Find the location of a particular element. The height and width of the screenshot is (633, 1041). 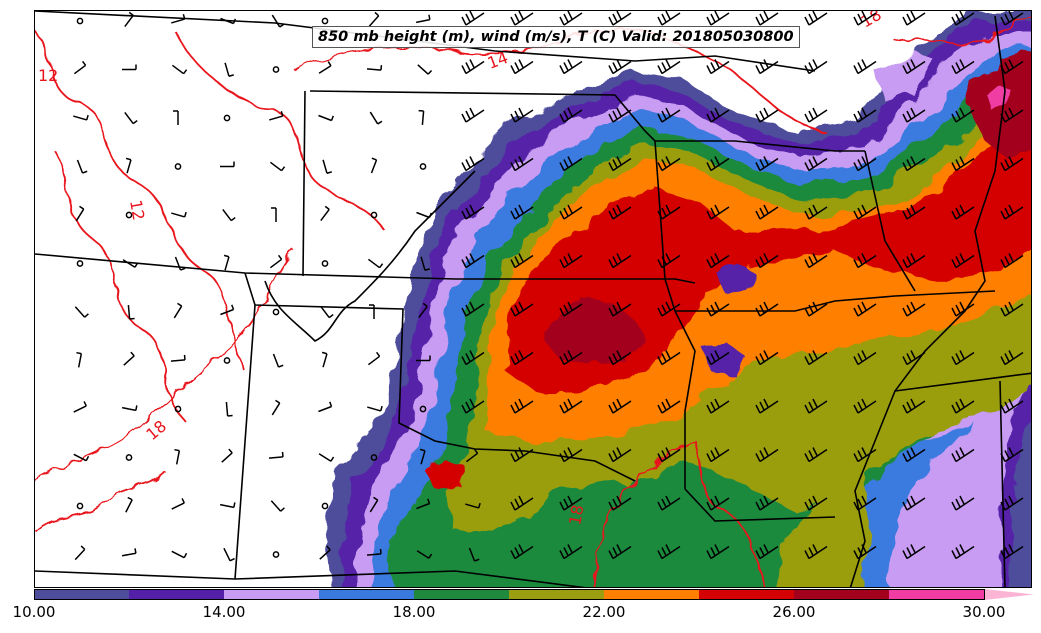

shade-spot-lav is located at coordinates (905, 76).